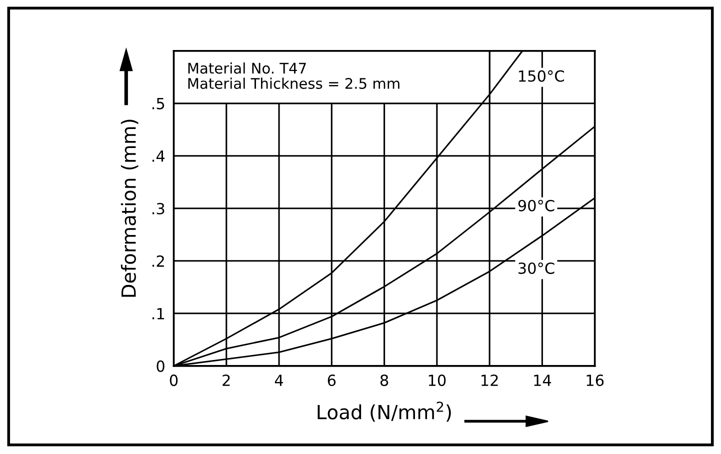 Image resolution: width=721 pixels, height=454 pixels. What do you see at coordinates (384, 412) in the screenshot?
I see `x-axis-title: Load (N/mm$^{2}$)` at bounding box center [384, 412].